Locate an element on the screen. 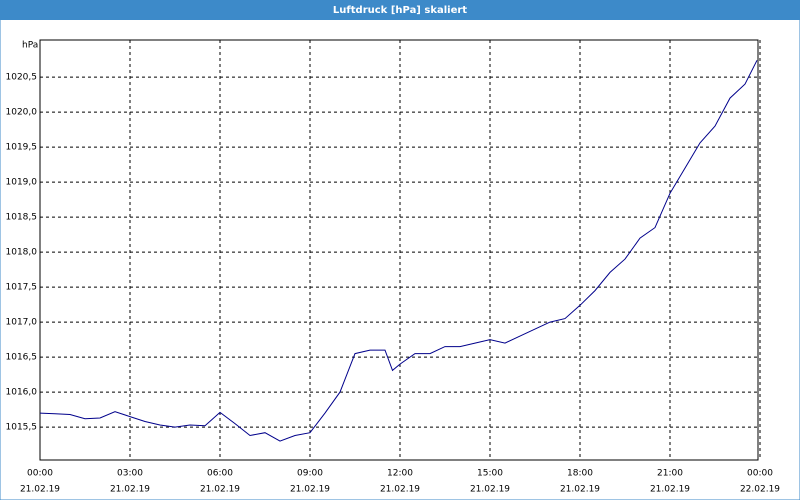  x-tick-label: 21:00 is located at coordinates (670, 474).